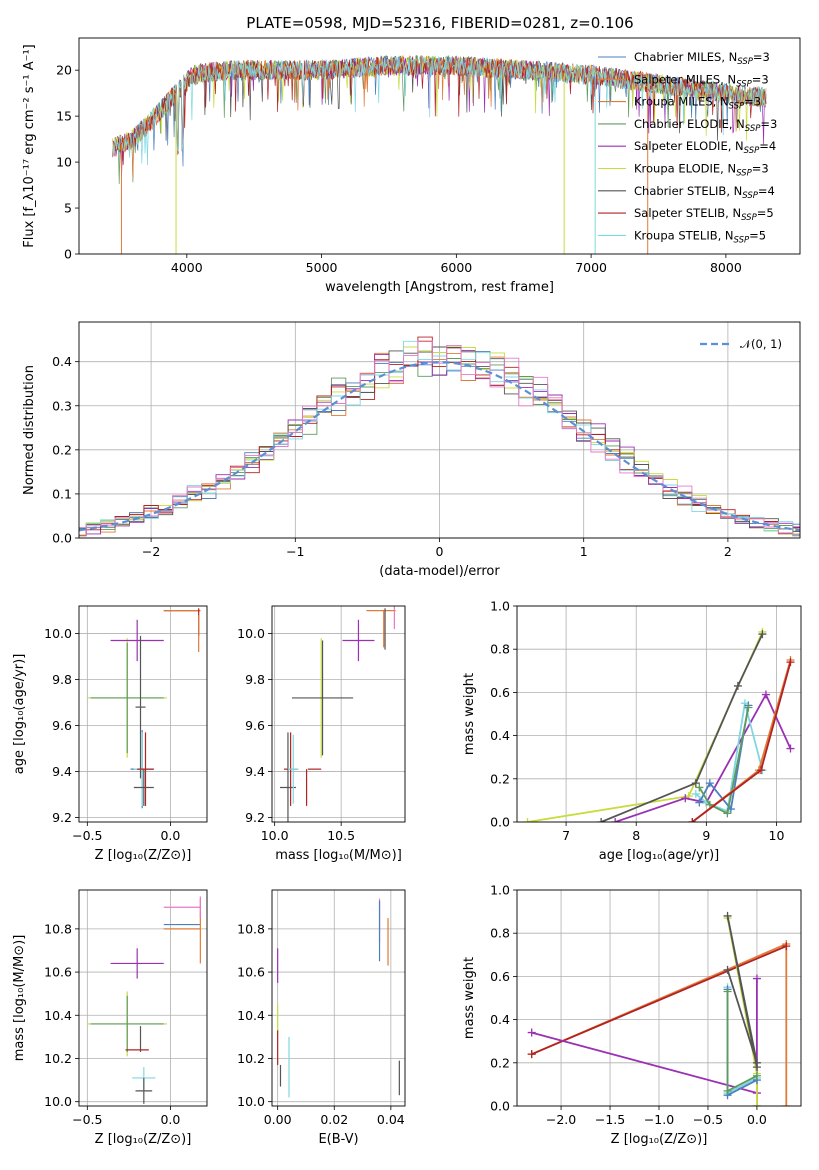  Describe the element at coordinates (322, 267) in the screenshot. I see `x-tick-label: 5000` at that location.